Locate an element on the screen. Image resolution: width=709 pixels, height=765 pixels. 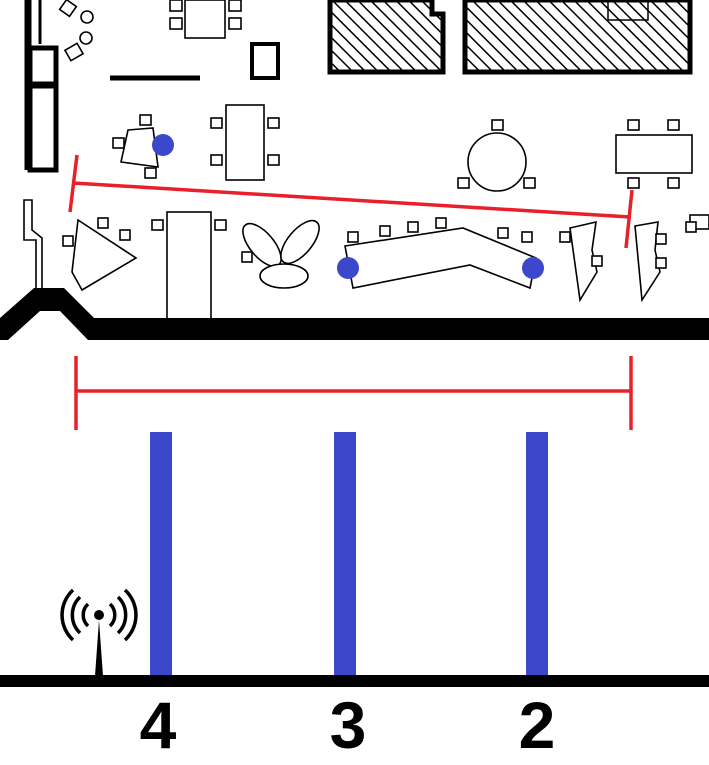
position-label-2: 2 is located at coordinates (537, 725).